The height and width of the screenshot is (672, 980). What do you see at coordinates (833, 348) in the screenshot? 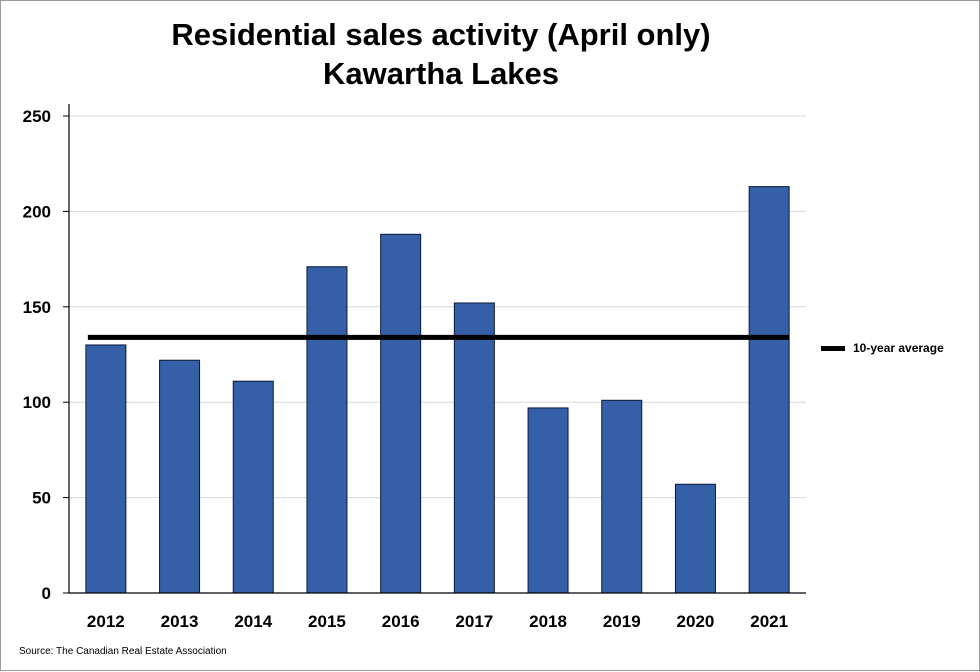
I see `legend-swatch` at bounding box center [833, 348].